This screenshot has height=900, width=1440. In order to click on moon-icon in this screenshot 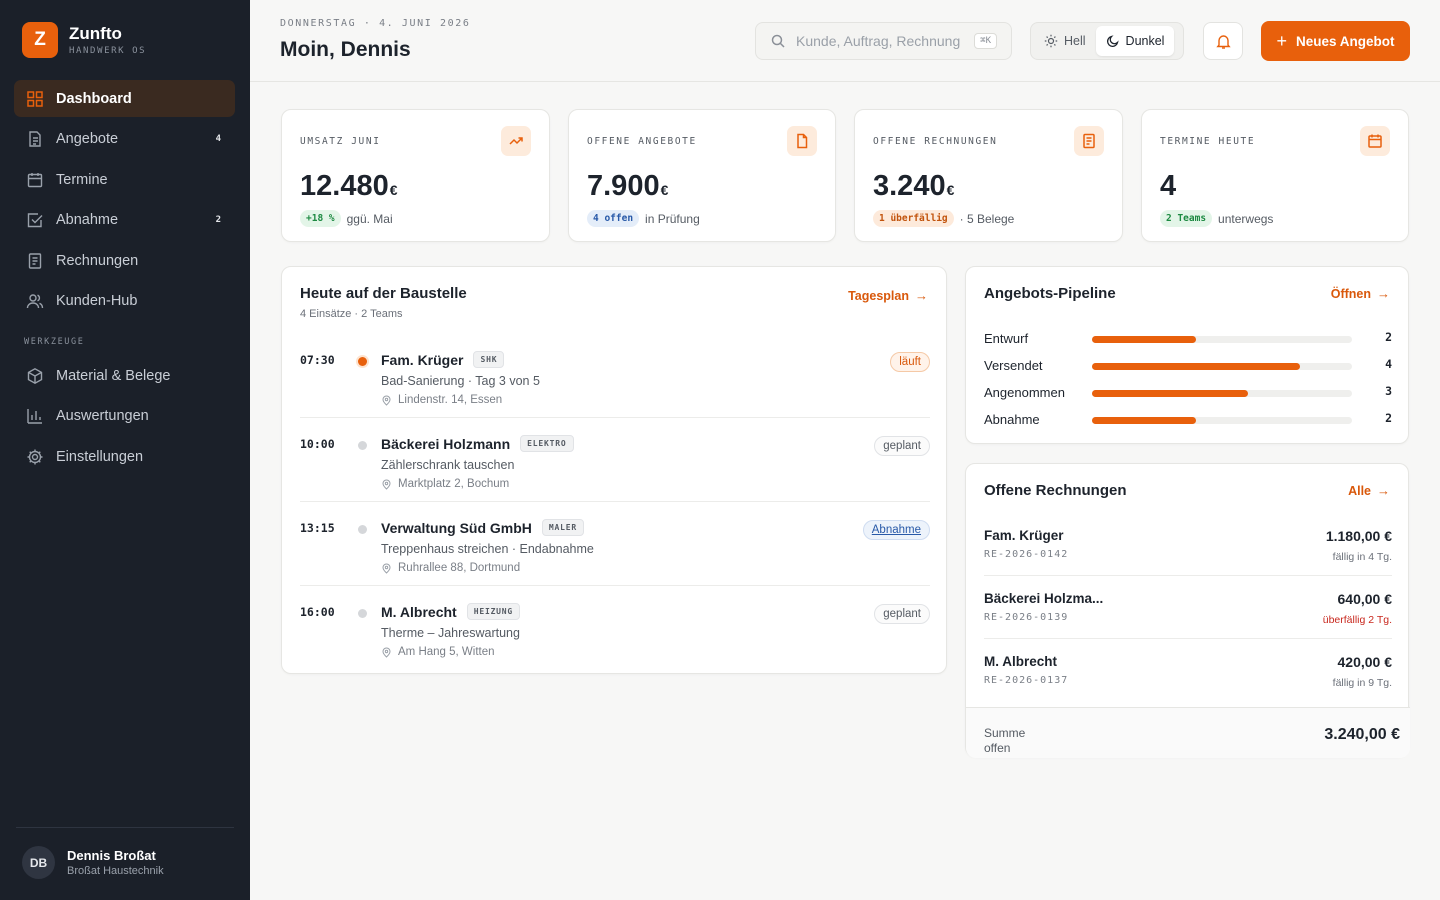, I will do `click(1112, 41)`.